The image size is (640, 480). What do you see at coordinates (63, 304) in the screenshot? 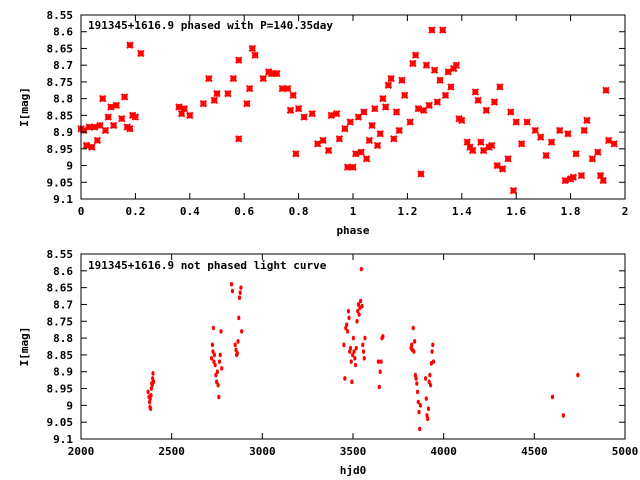
I see `y-tick-label: 8.7` at bounding box center [63, 304].